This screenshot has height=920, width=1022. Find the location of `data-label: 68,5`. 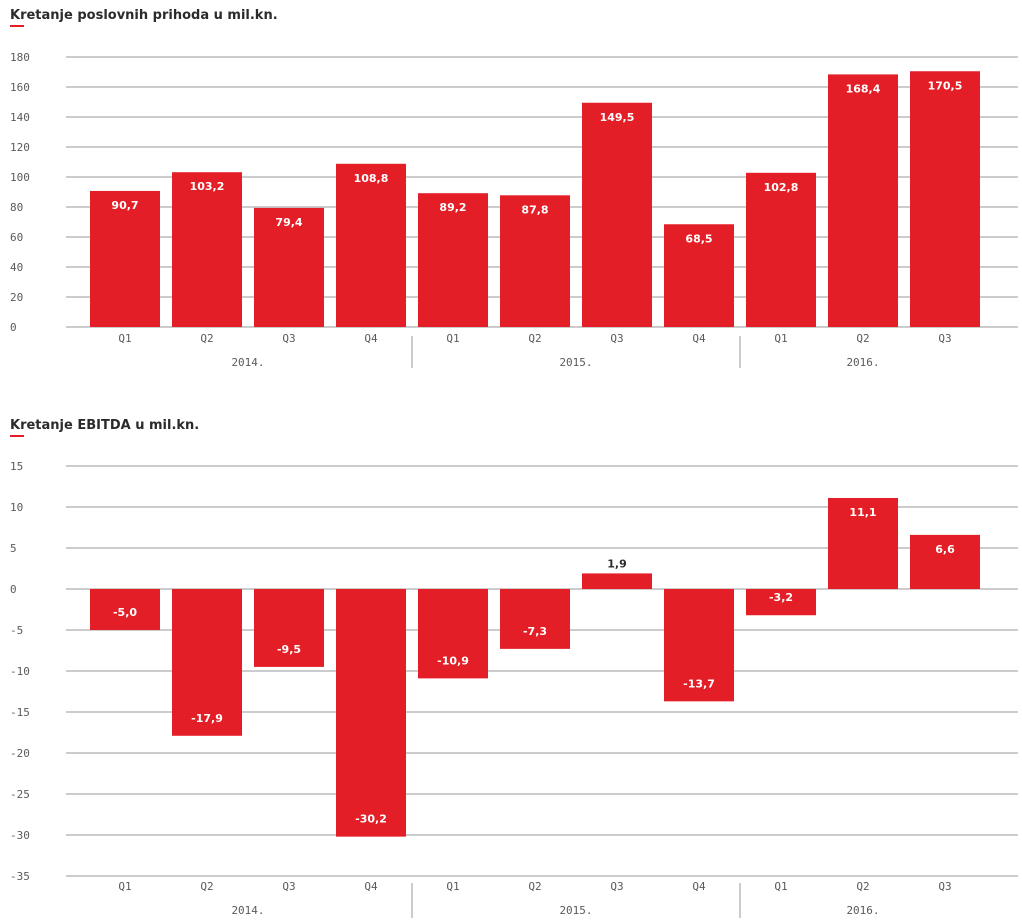

data-label: 68,5 is located at coordinates (698, 238).